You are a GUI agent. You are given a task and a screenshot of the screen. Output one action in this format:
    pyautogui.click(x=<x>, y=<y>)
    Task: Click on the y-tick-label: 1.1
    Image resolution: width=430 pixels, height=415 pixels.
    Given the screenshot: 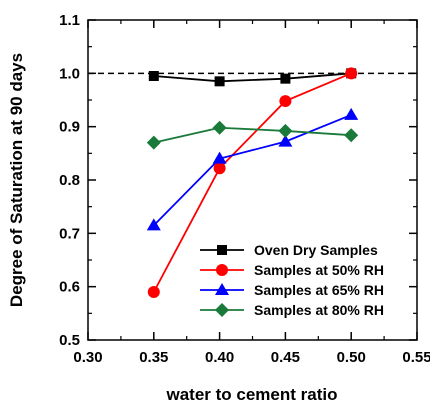 What is the action you would take?
    pyautogui.click(x=69, y=20)
    